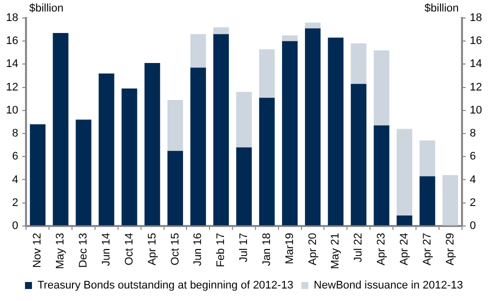  Describe the element at coordinates (221, 250) in the screenshot. I see `x-tick-label: Feb 17` at that location.